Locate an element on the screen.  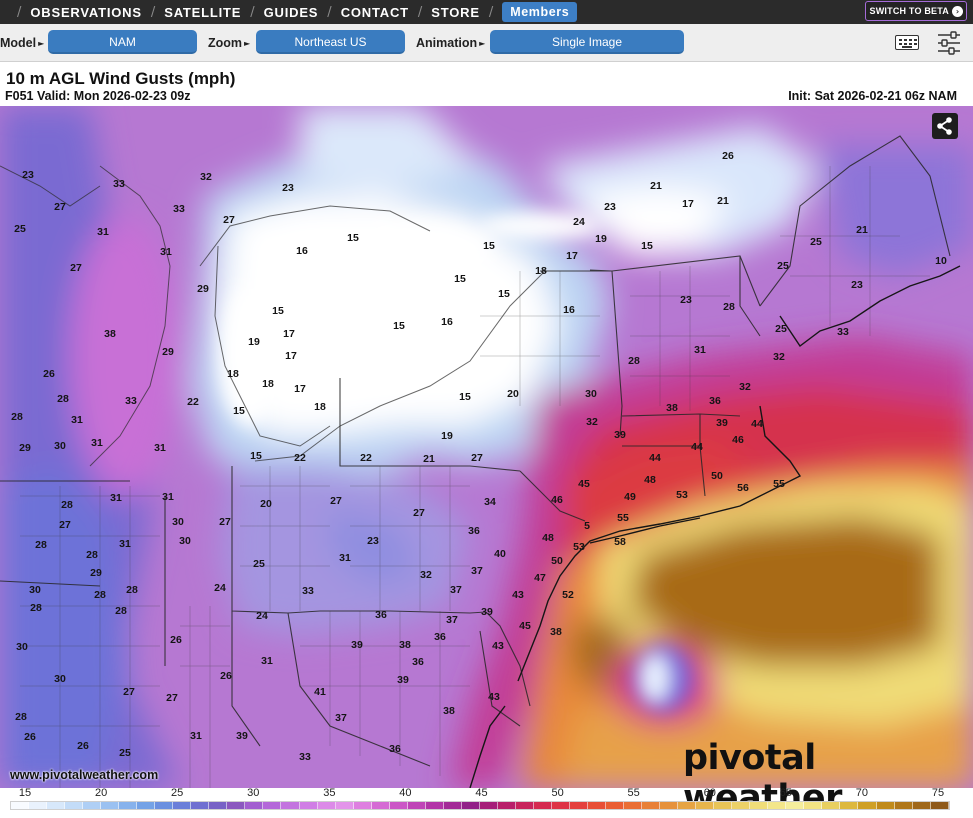
colorbar-tick-label: 35 is located at coordinates (329, 793).